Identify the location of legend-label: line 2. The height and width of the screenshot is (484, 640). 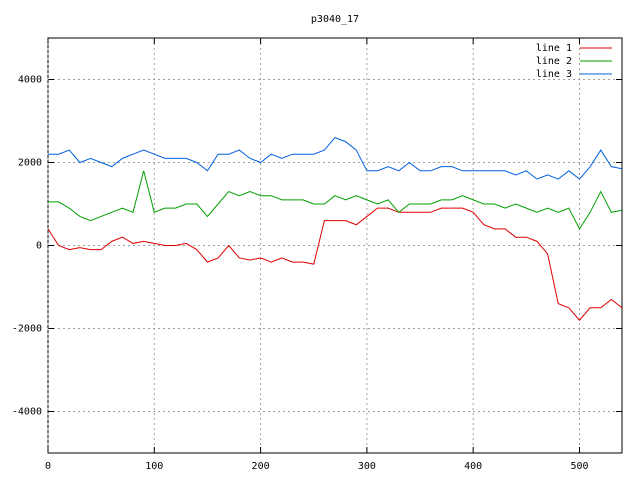
(554, 61).